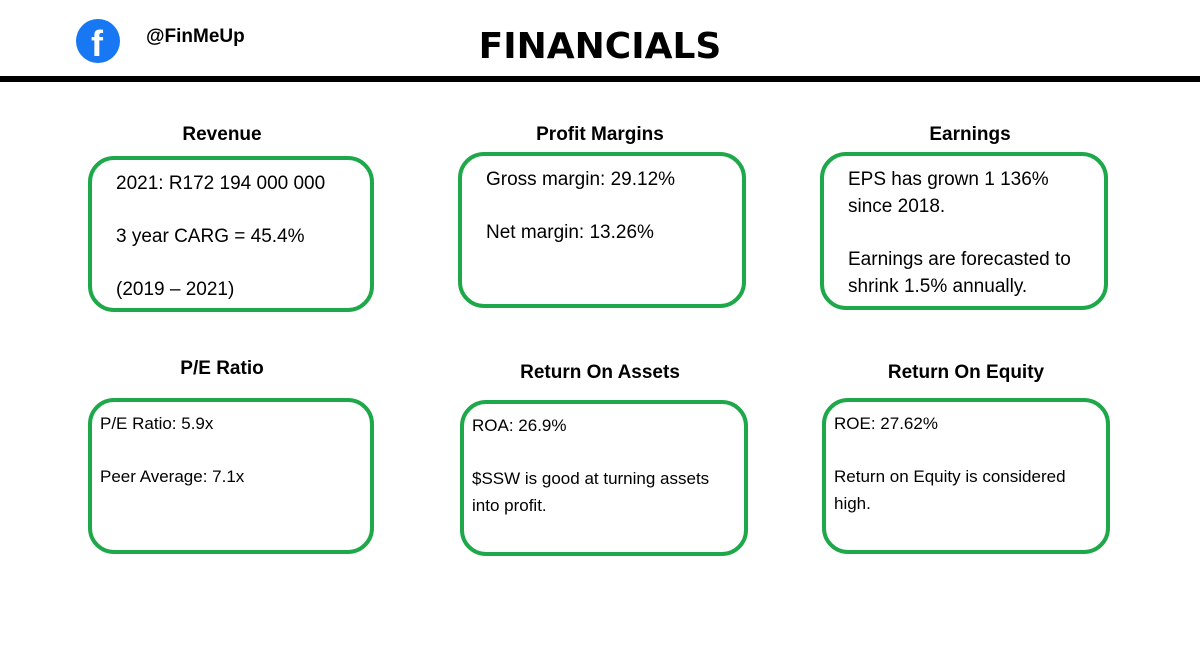 The image size is (1200, 671). I want to click on card-line: (2019 – 2021), so click(175, 289).